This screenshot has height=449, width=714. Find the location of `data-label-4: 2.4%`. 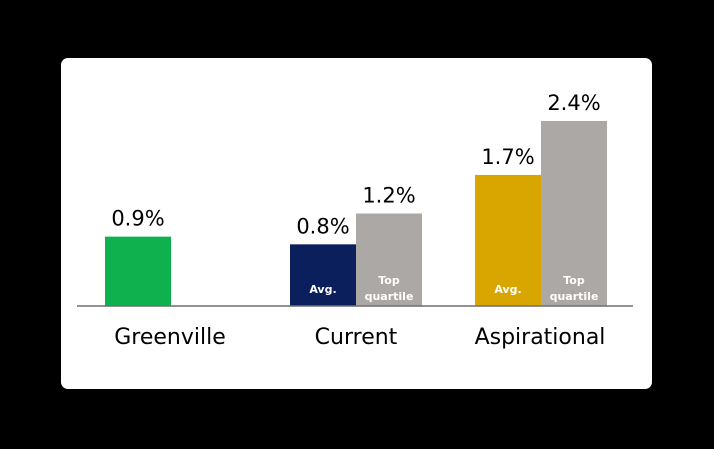

data-label-4: 2.4% is located at coordinates (573, 103).